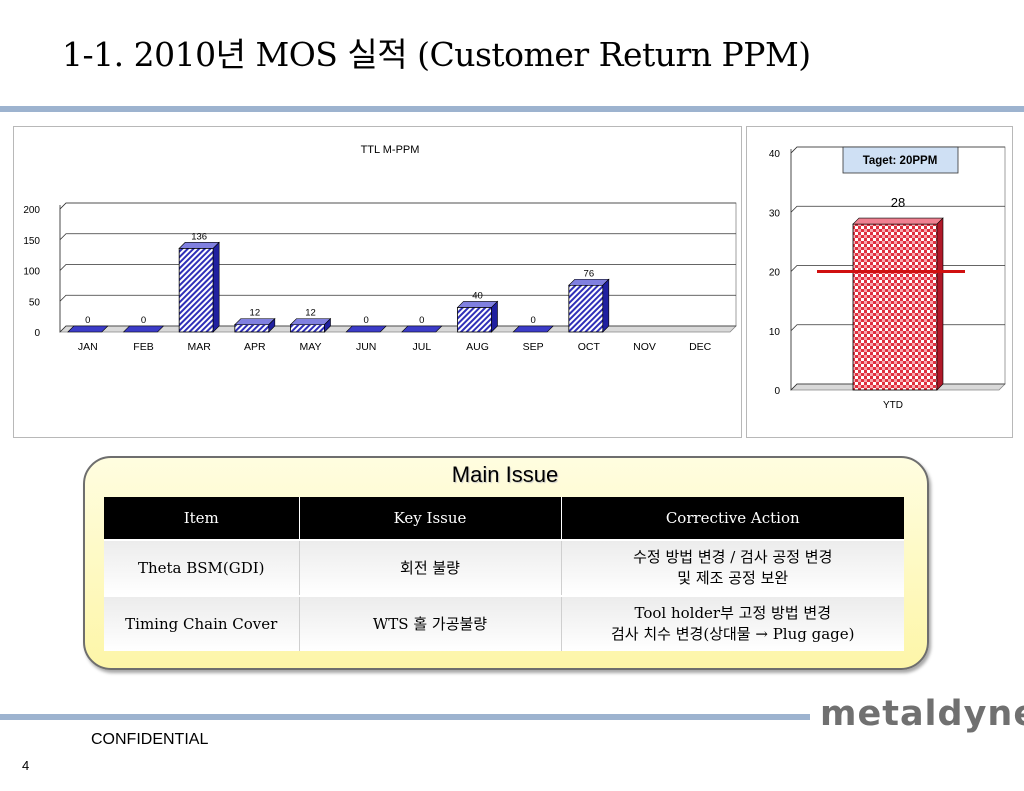  I want to click on y-tick-label: 200, so click(31, 210).